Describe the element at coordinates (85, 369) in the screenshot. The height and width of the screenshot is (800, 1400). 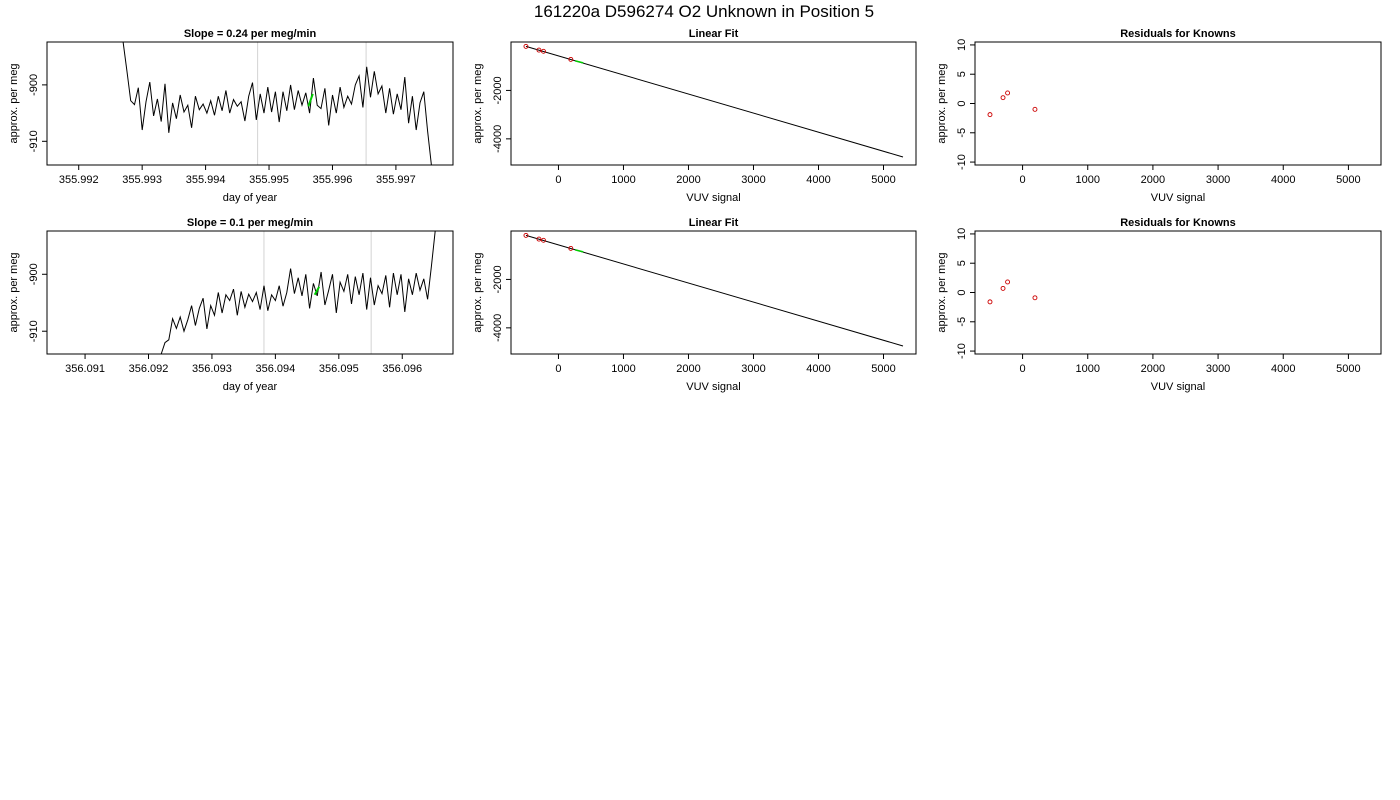
I see `x-tick-label: 356.091` at that location.